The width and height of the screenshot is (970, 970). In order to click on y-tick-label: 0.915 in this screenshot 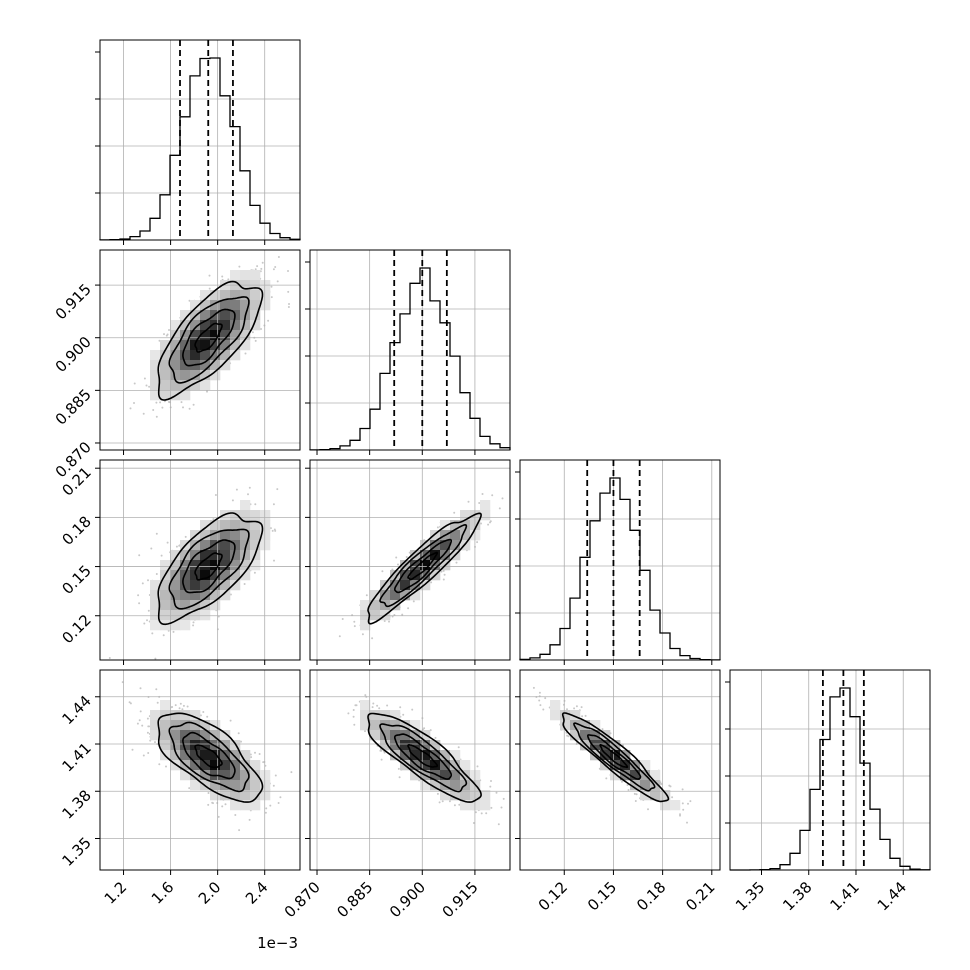, I will do `click(73, 301)`.